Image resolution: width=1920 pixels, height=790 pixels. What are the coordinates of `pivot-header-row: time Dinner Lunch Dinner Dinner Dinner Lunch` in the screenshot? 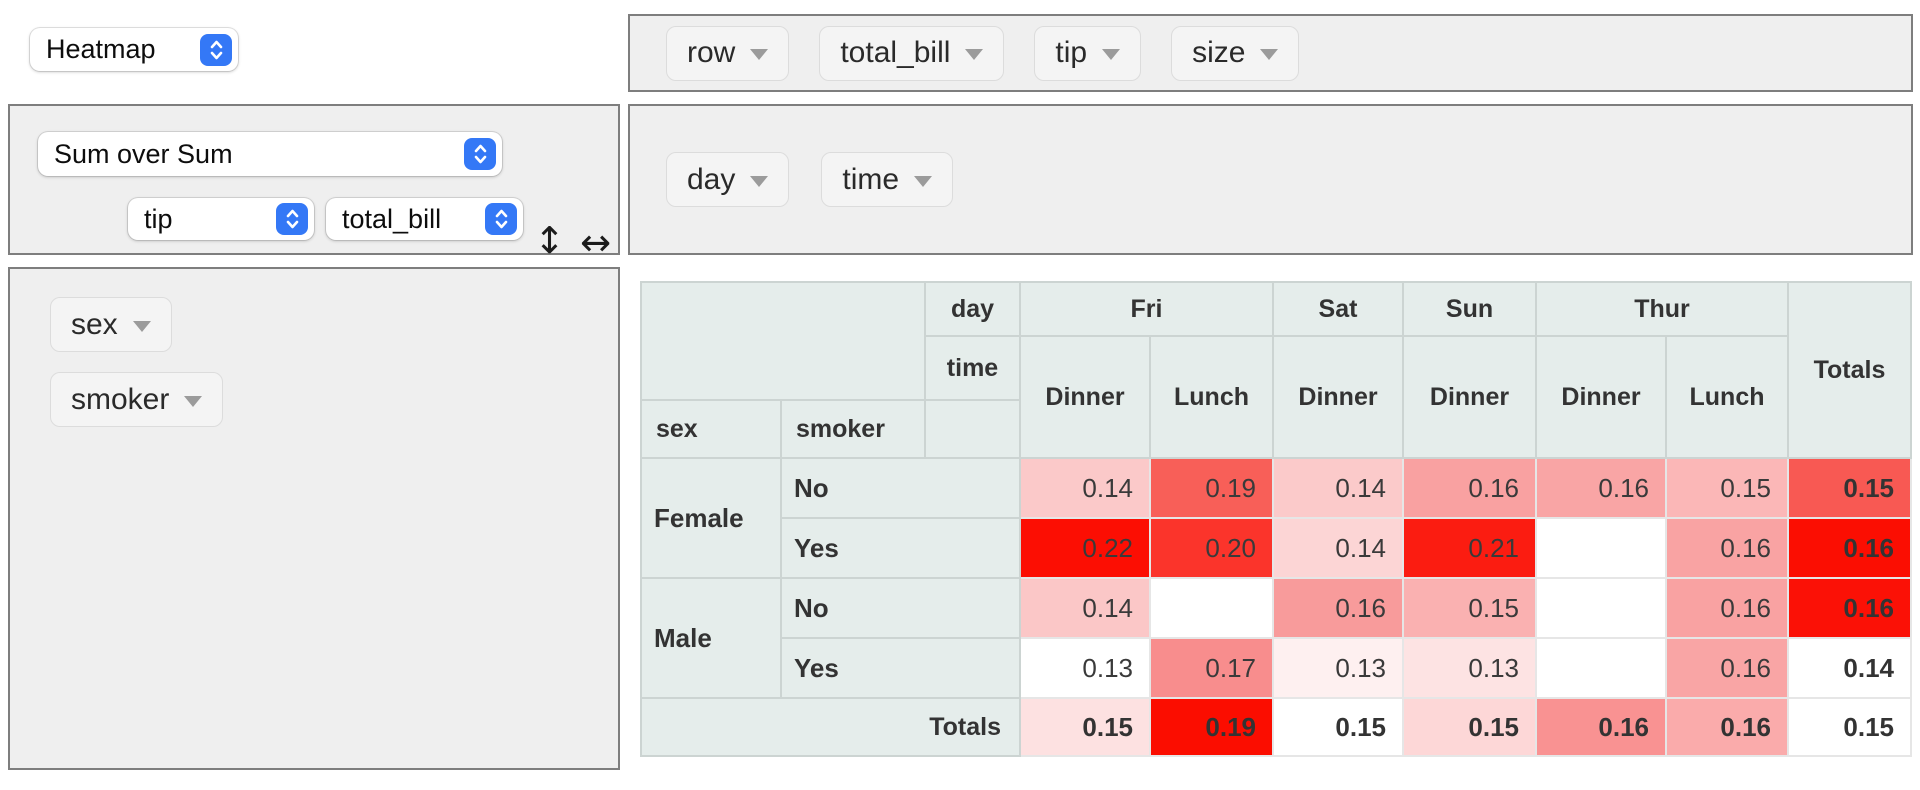 It's located at (1276, 397).